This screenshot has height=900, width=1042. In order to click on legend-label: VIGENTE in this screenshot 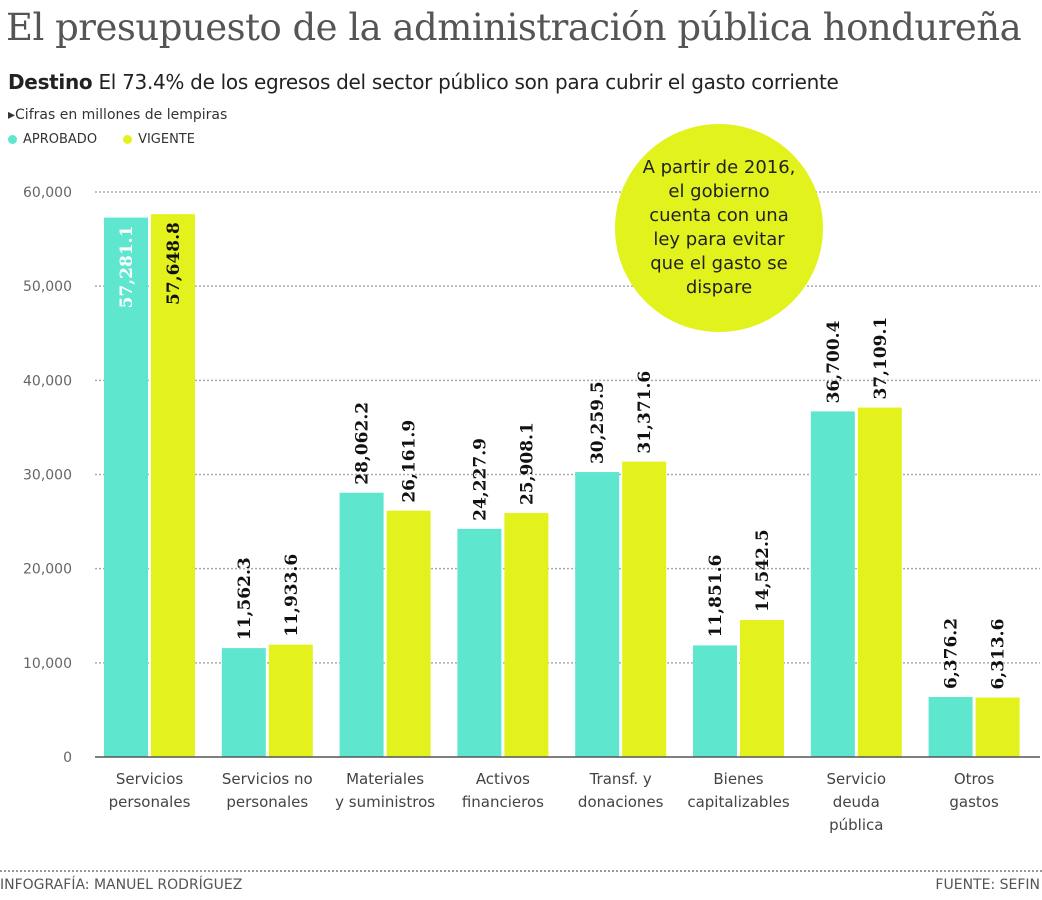, I will do `click(166, 139)`.